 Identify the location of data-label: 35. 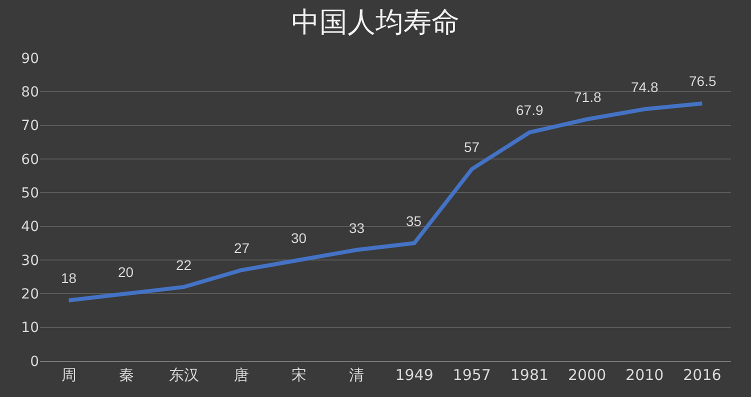
(414, 221).